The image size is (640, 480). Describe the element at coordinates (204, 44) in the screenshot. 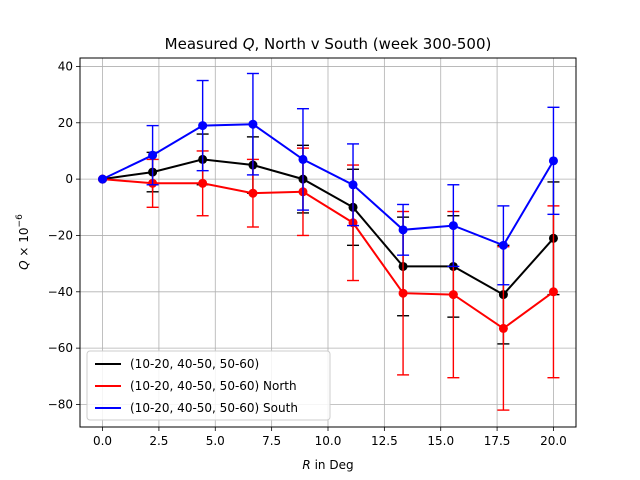

I see `title-part-1: Measured` at that location.